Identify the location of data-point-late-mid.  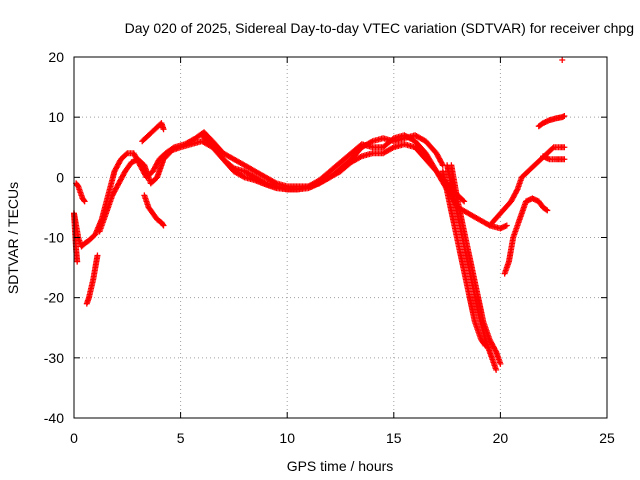
(564, 159).